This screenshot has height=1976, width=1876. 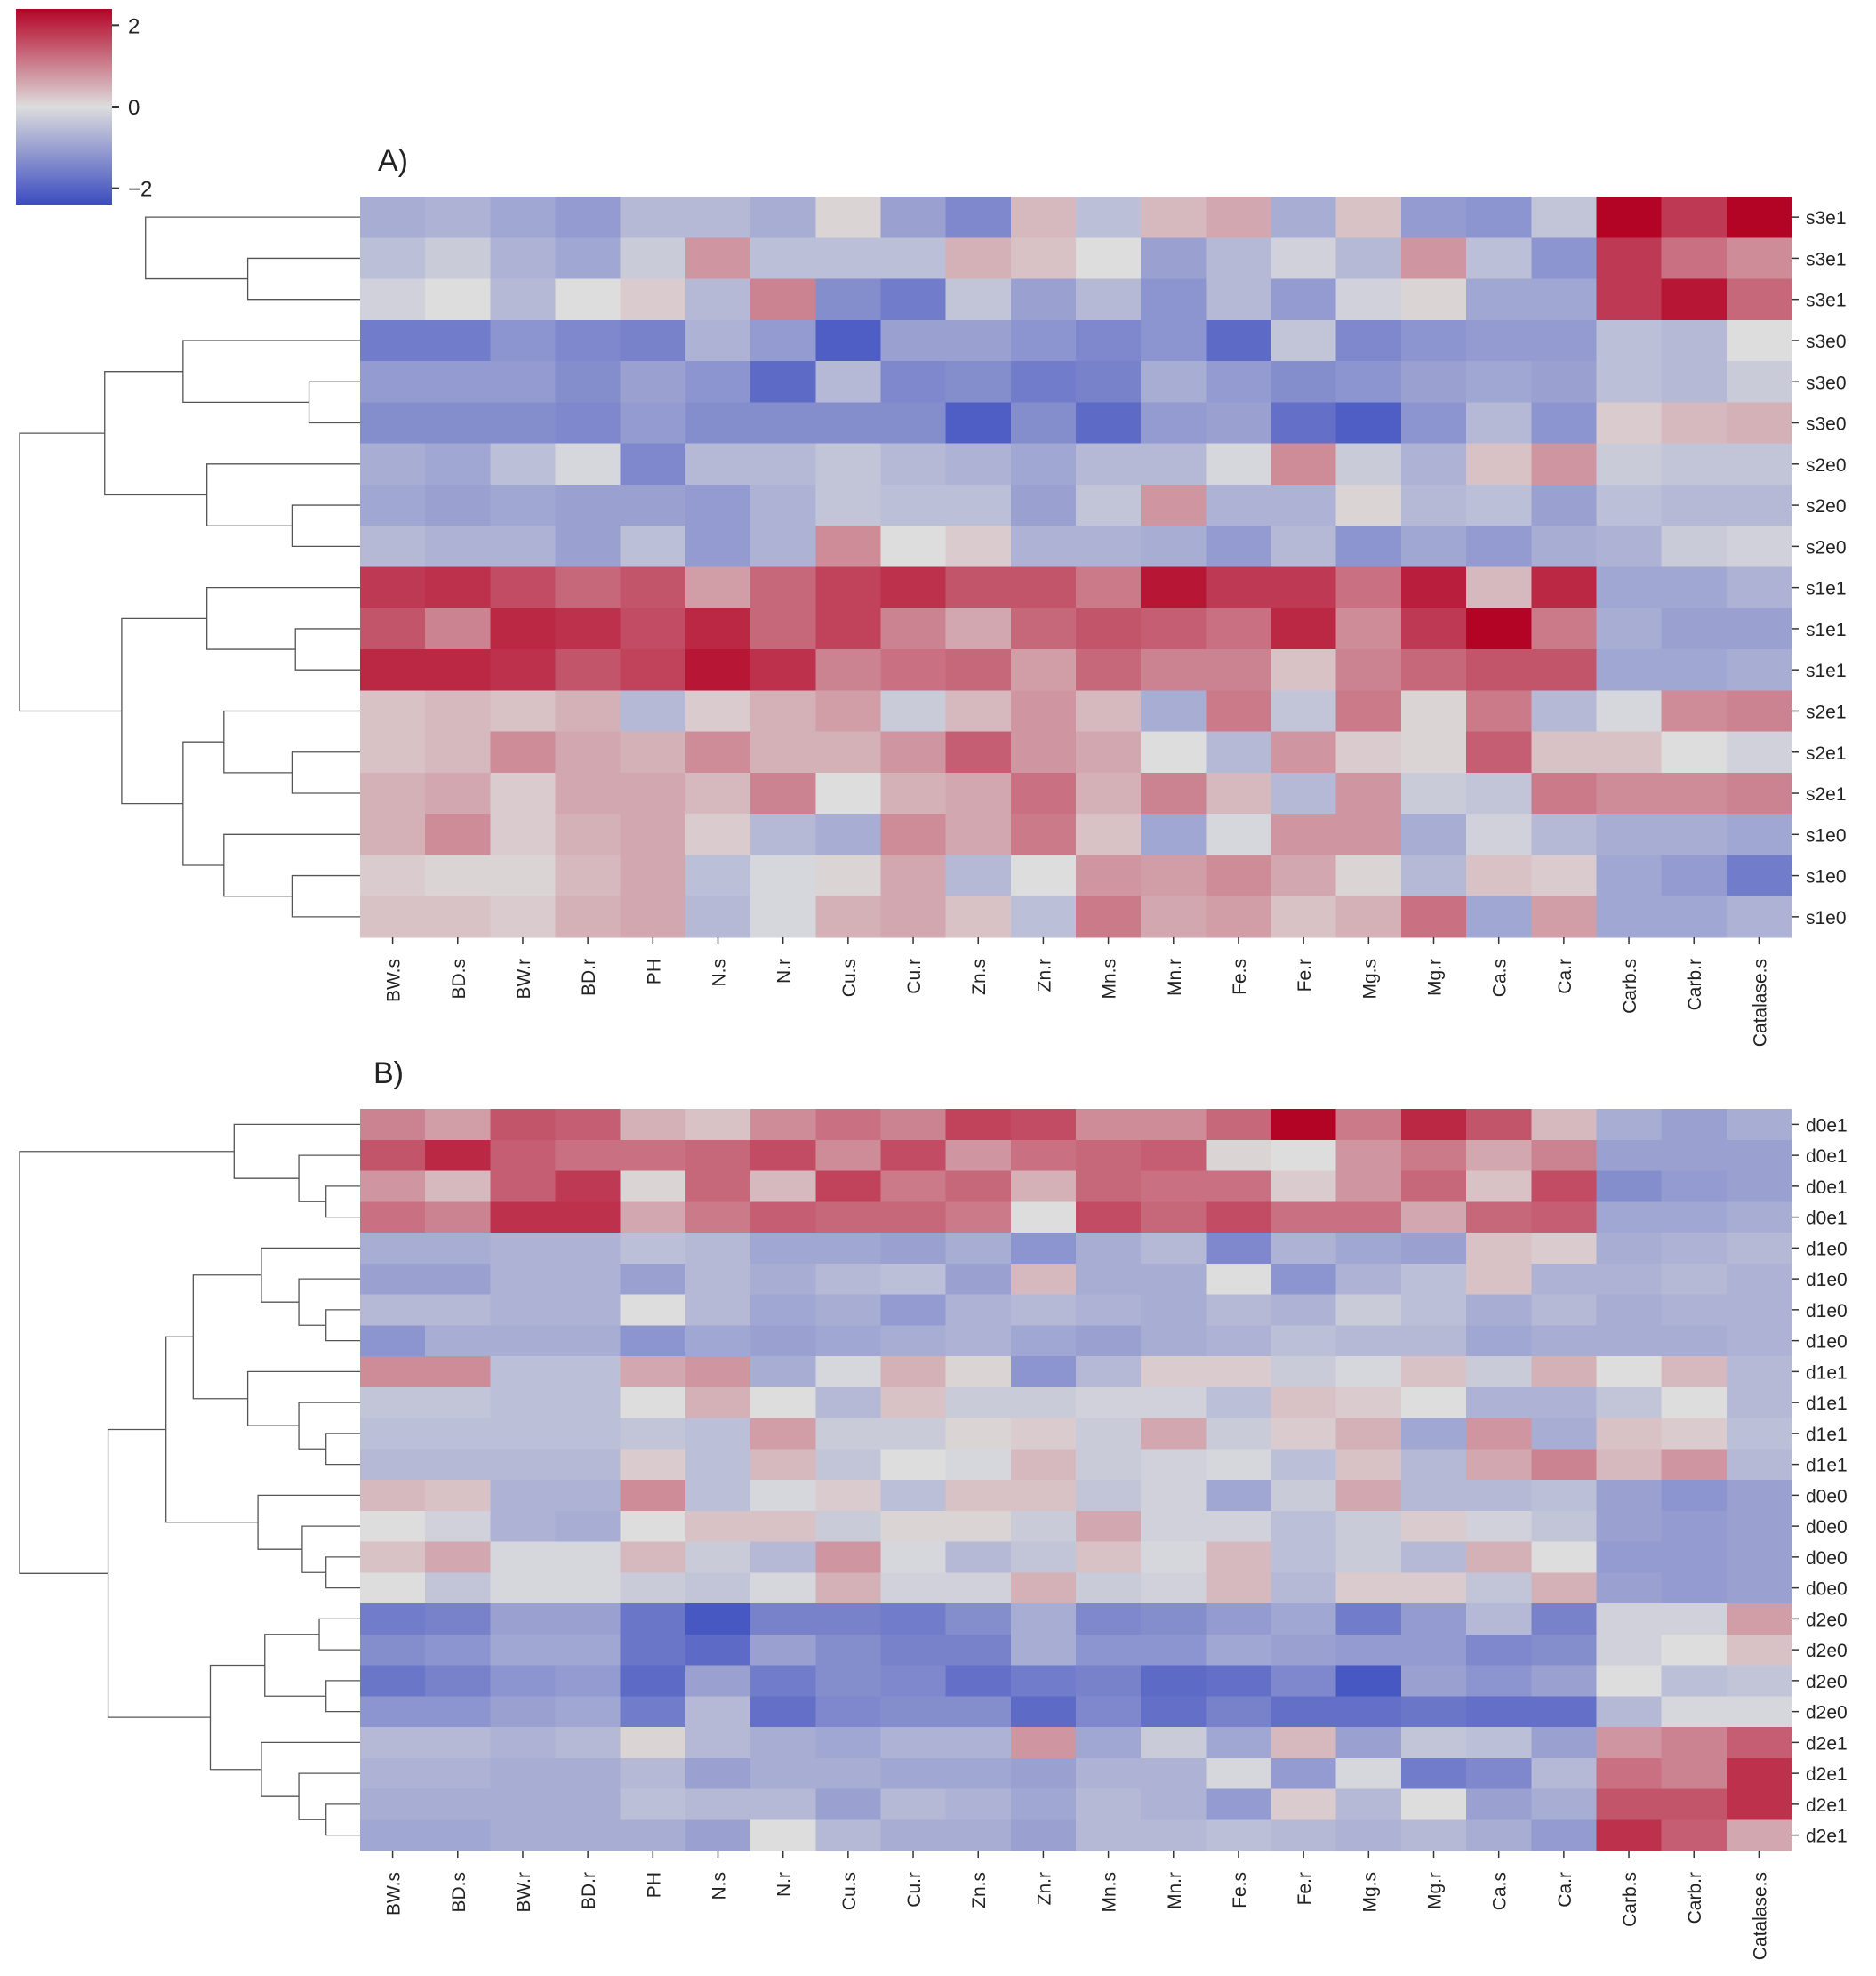 What do you see at coordinates (1826, 506) in the screenshot?
I see `row-label: s2e0` at bounding box center [1826, 506].